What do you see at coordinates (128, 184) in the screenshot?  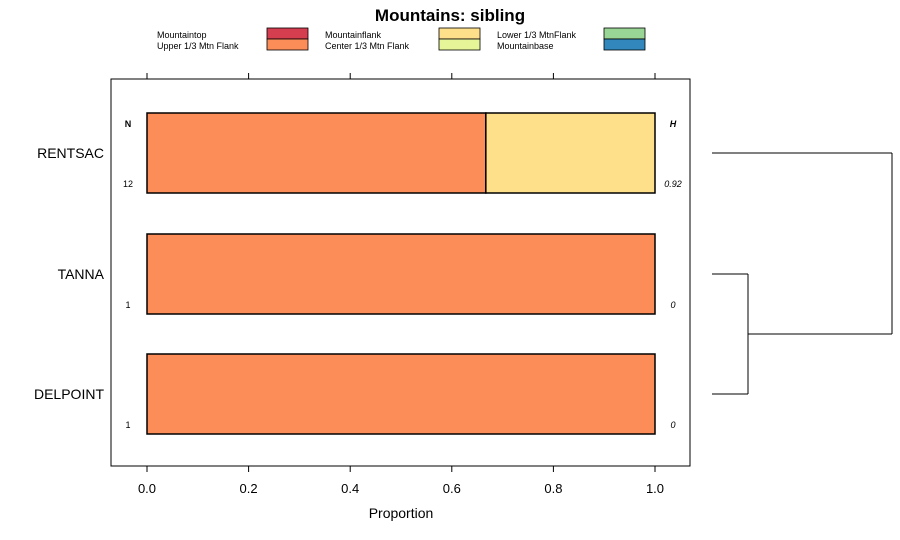 I see `n-value: 12` at bounding box center [128, 184].